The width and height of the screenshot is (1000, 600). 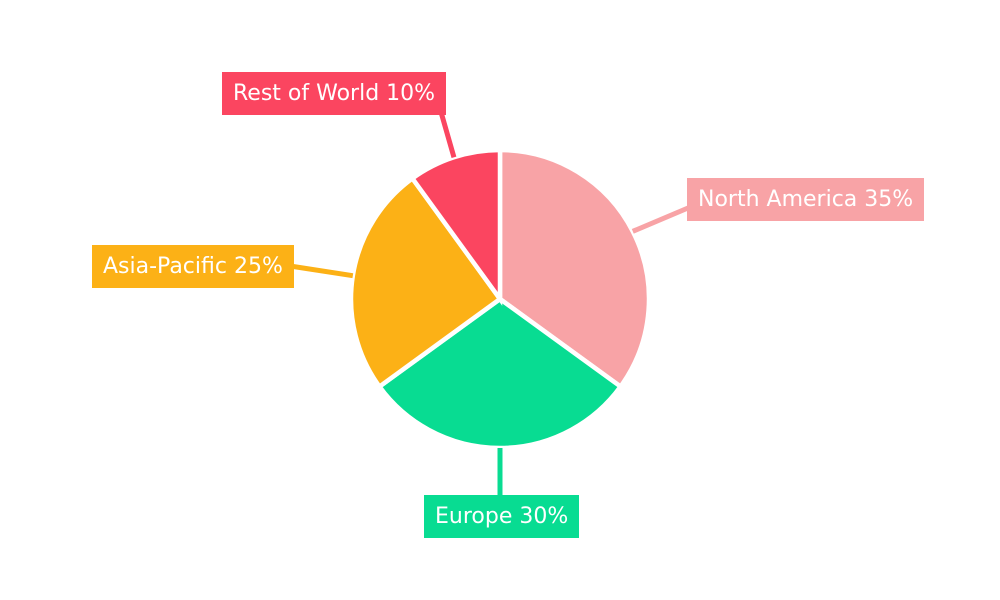 What do you see at coordinates (193, 266) in the screenshot?
I see `label-asia-pacific: Asia-Pacific 25%` at bounding box center [193, 266].